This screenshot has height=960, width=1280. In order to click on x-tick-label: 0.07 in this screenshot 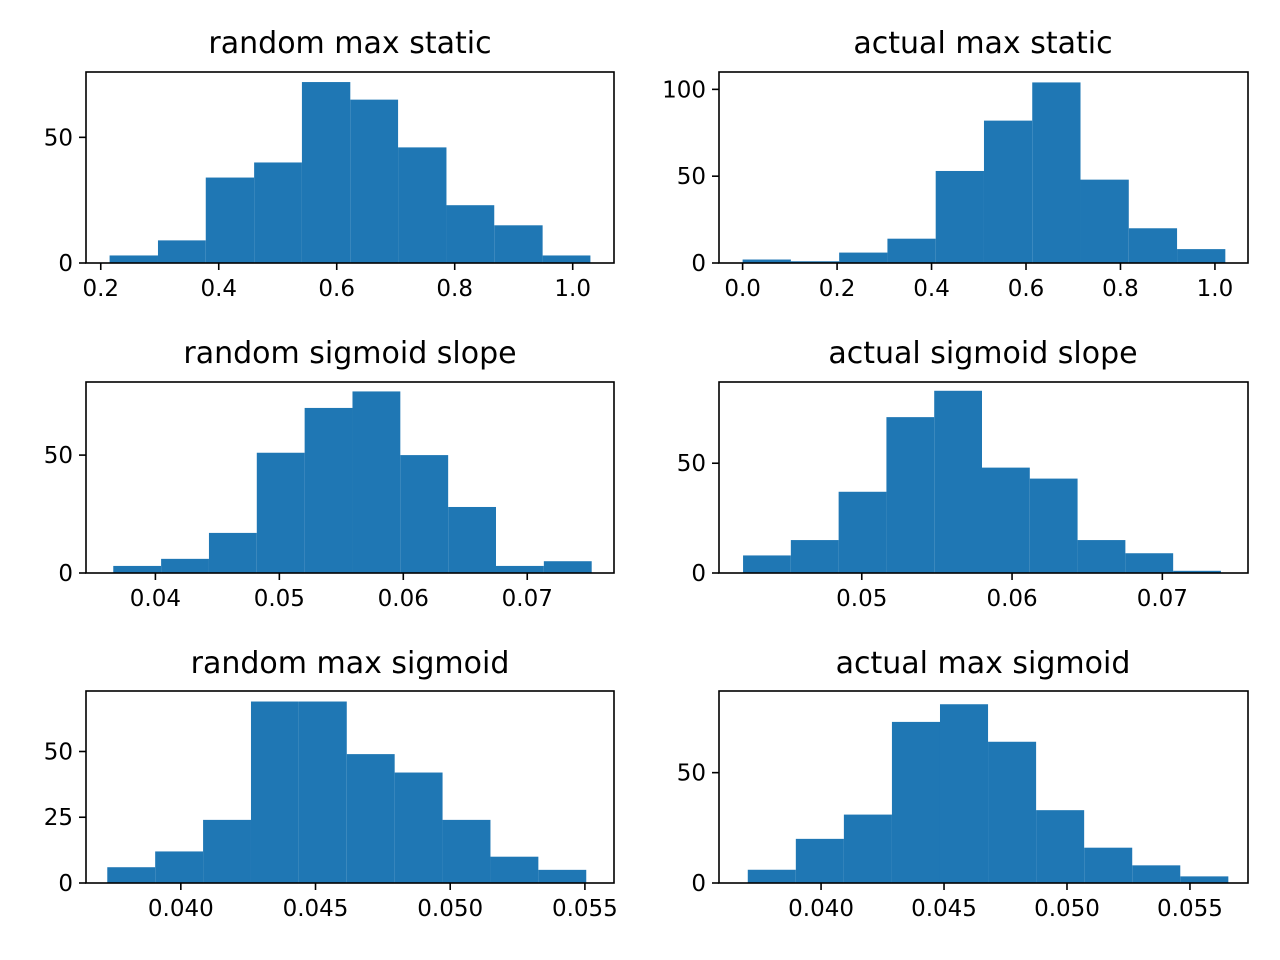, I will do `click(527, 599)`.